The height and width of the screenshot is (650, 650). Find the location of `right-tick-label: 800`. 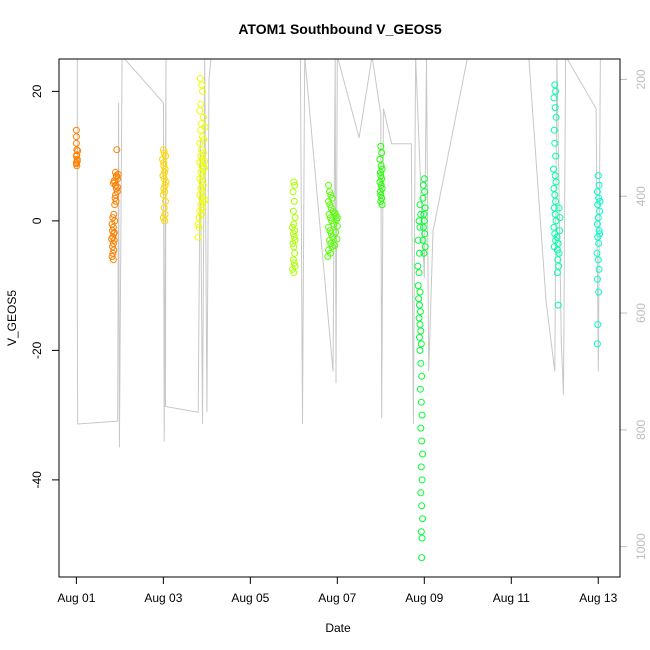

right-tick-label: 800 is located at coordinates (641, 430).